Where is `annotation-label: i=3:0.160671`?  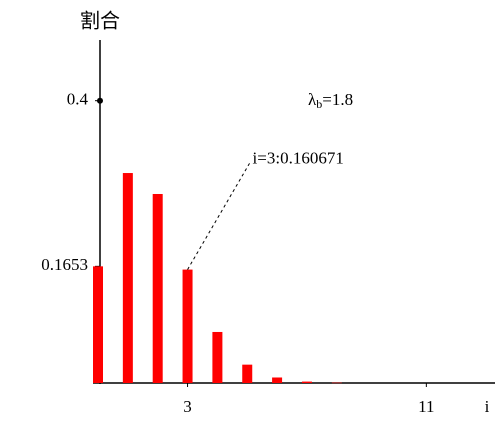
annotation-label: i=3:0.160671 is located at coordinates (298, 157).